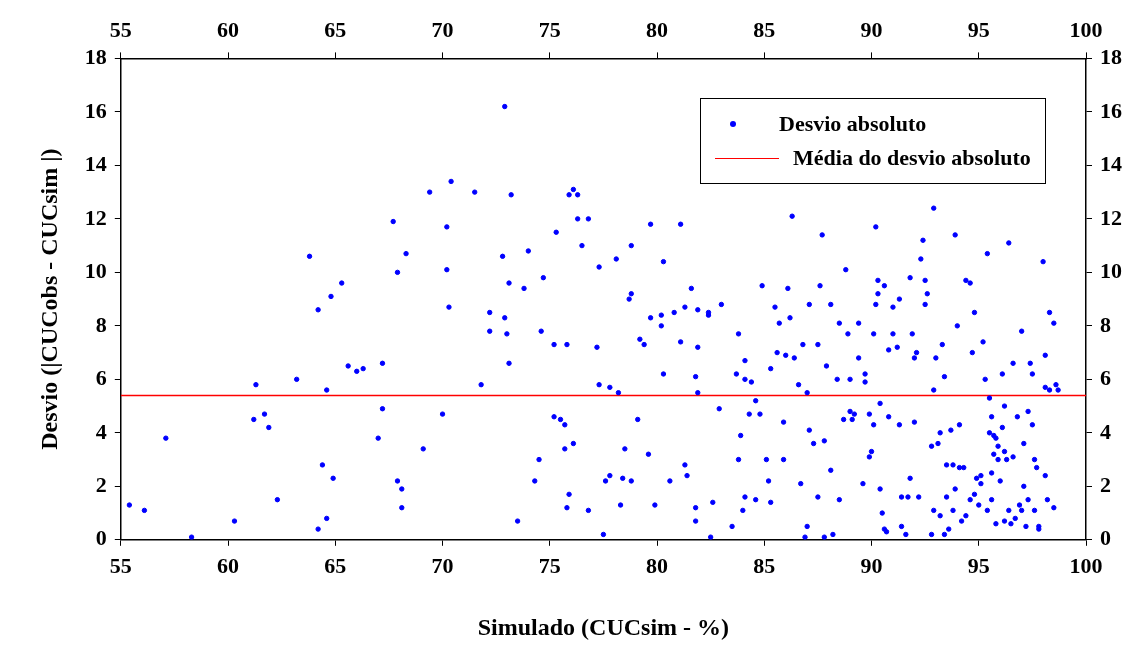 The image size is (1140, 661). I want to click on y2-tick-label: 16, so click(1111, 110).